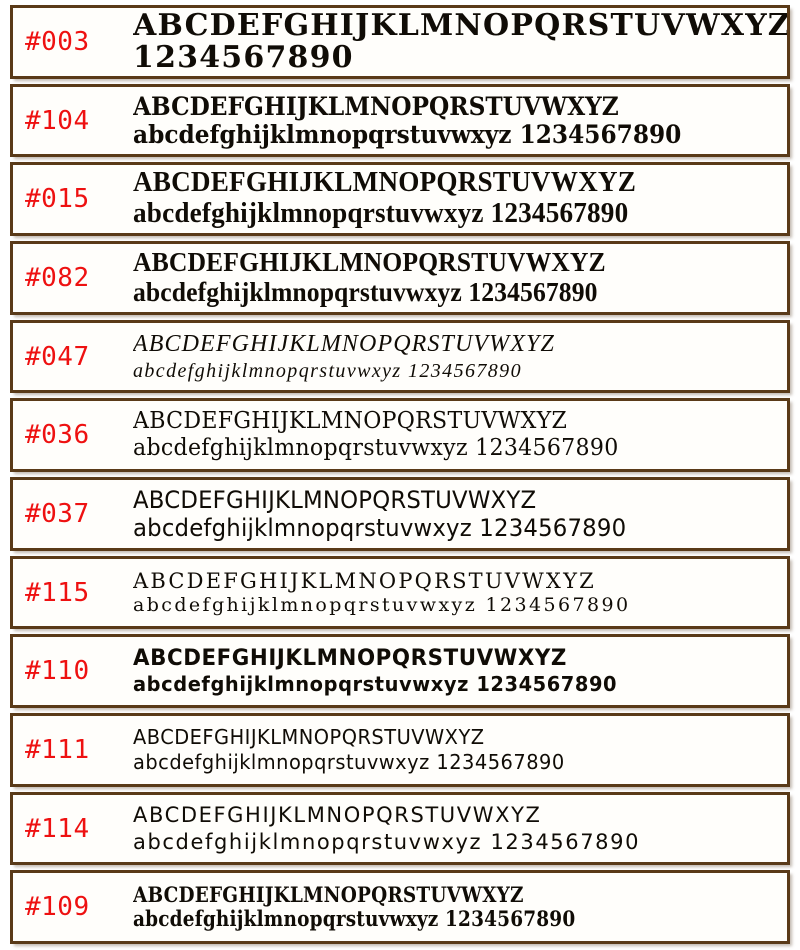  I want to click on font-id-label: #111, so click(57, 749).